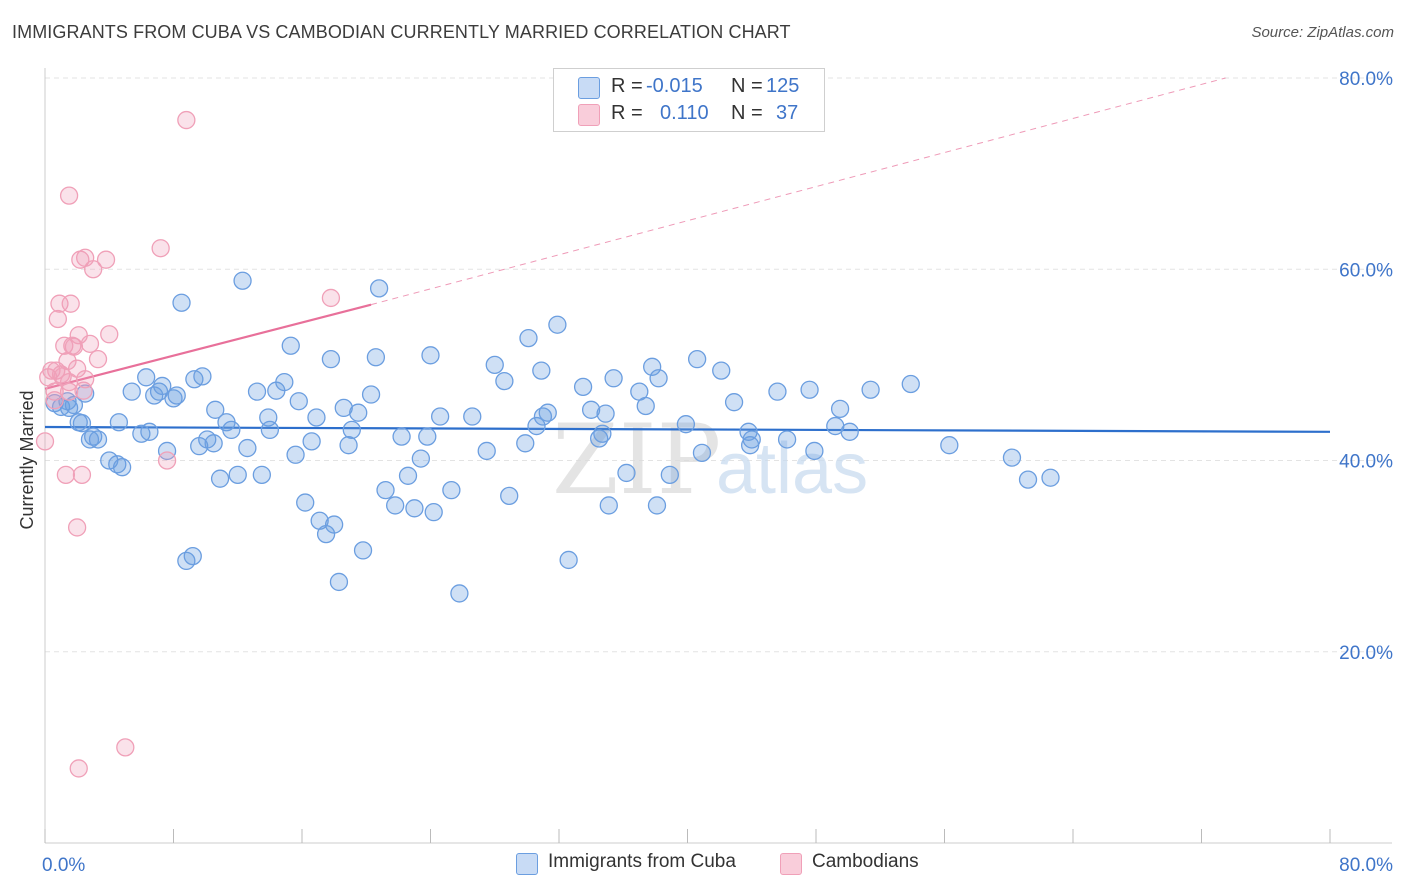  I want to click on x-tick-label: 0.0%, so click(63, 865).